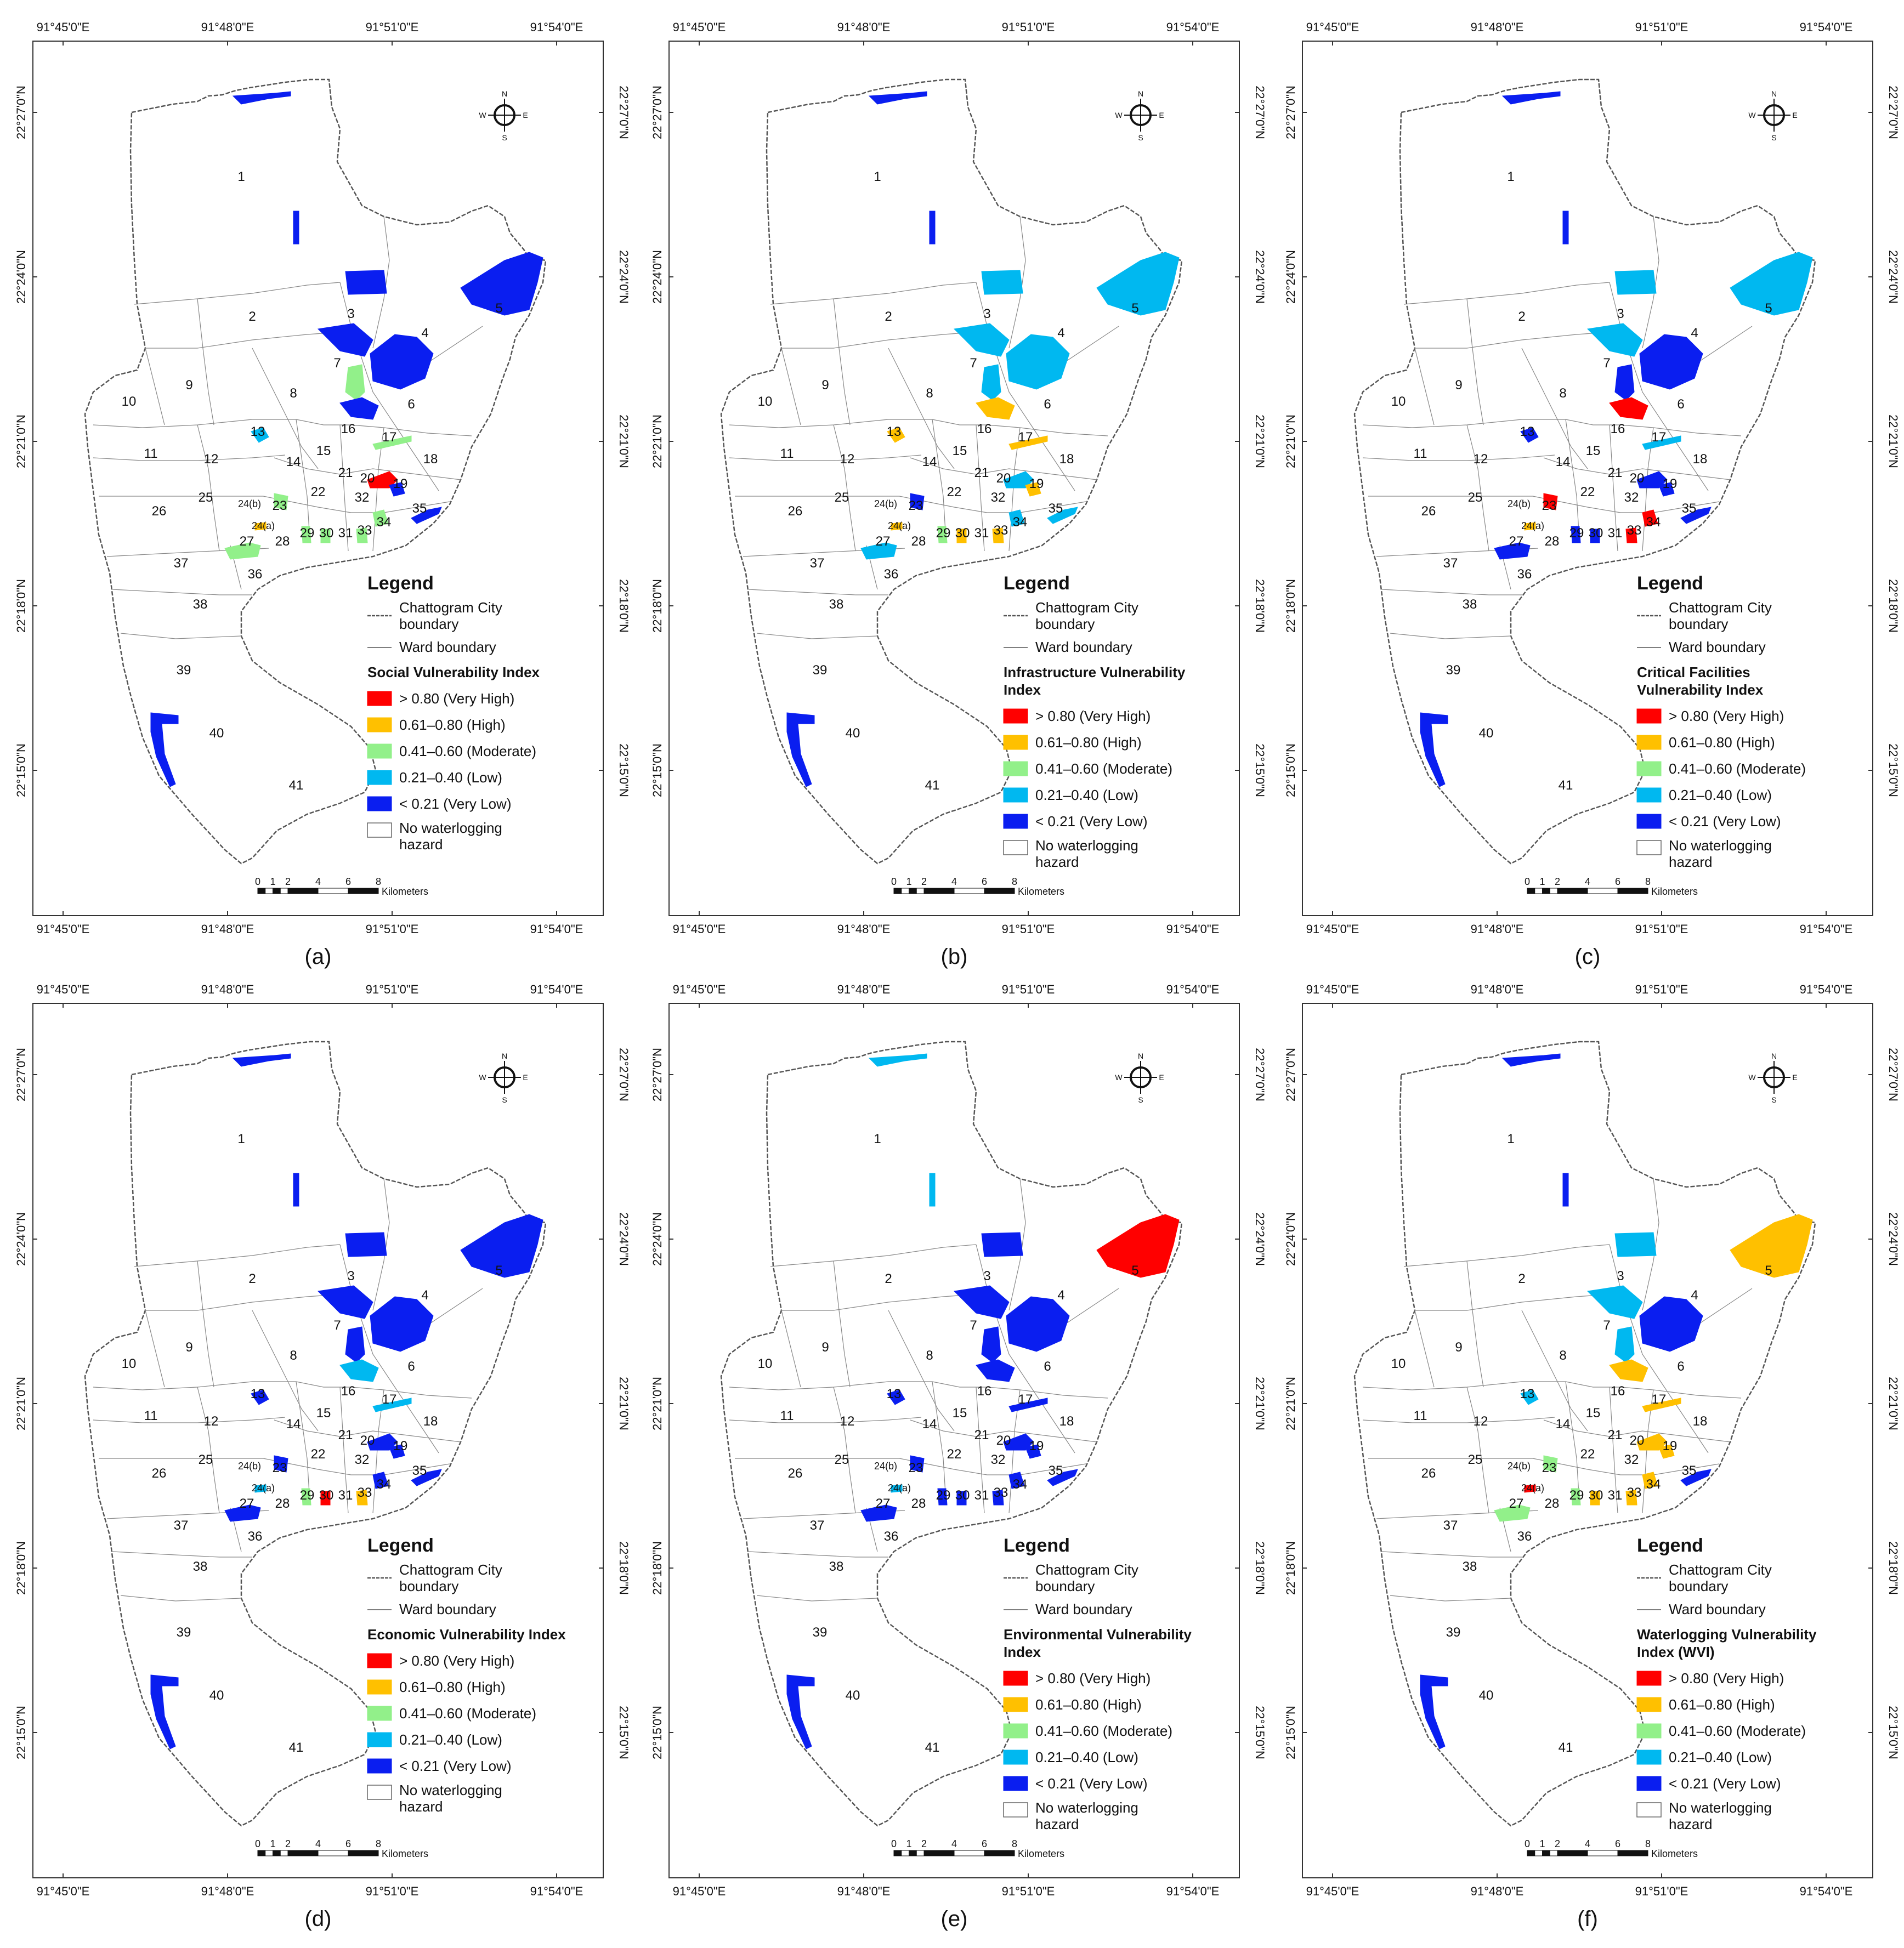  What do you see at coordinates (525, 116) in the screenshot?
I see `compass-east: E` at bounding box center [525, 116].